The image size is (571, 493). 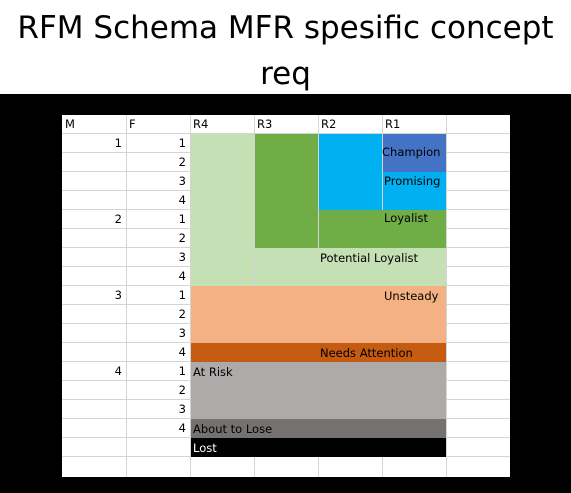 I want to click on header-m: M, so click(x=70, y=124).